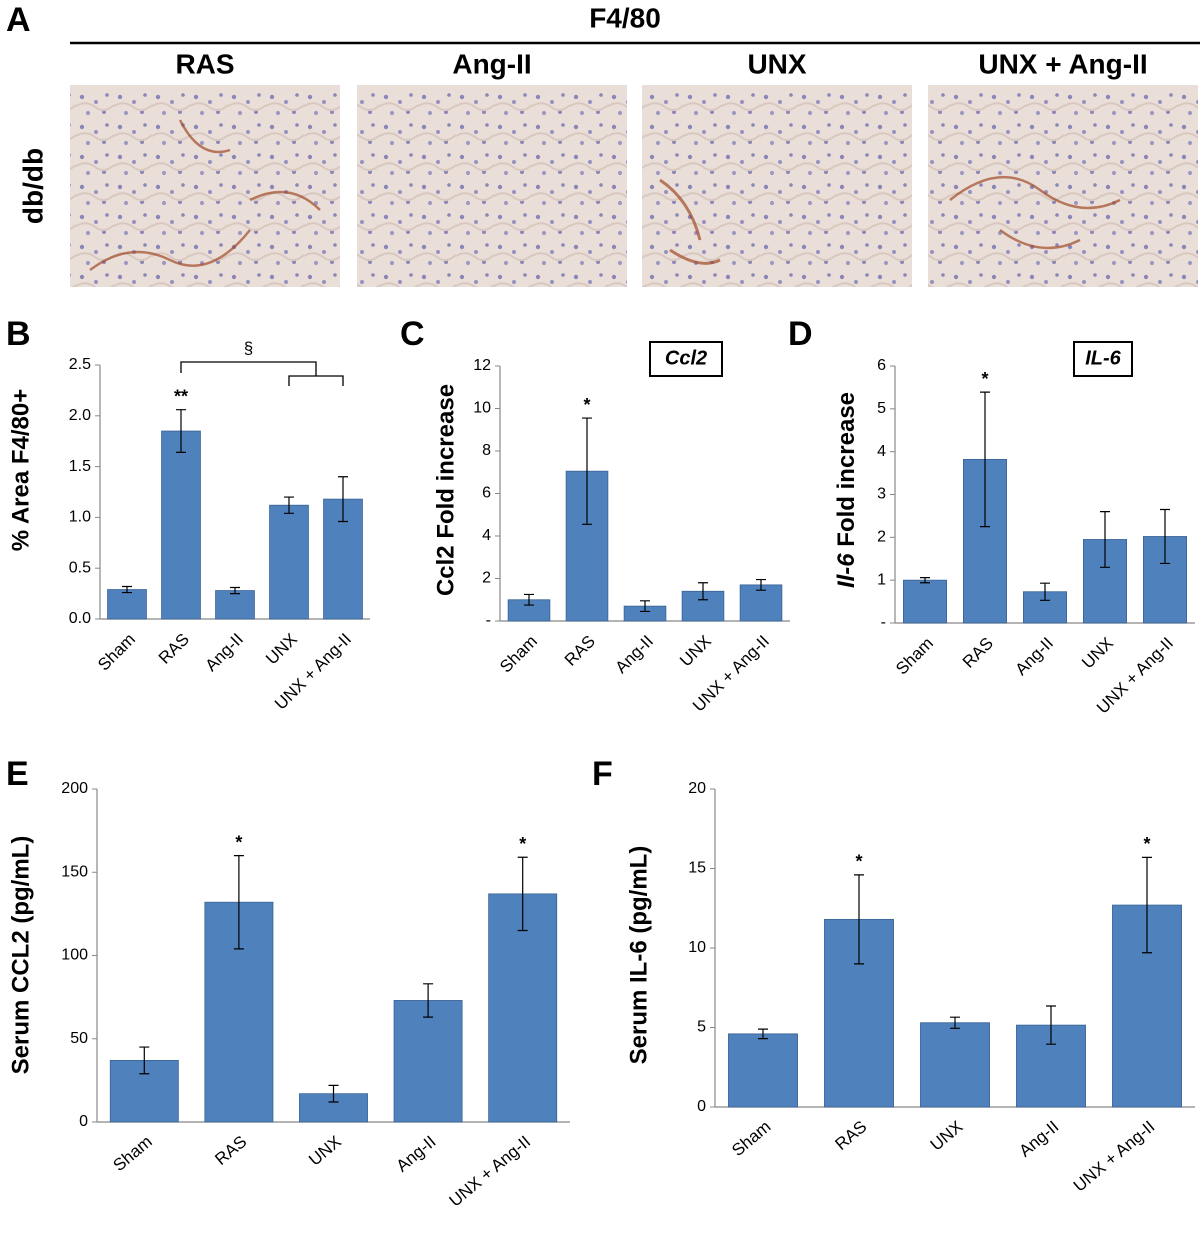  I want to click on panel-letter: F, so click(602, 774).